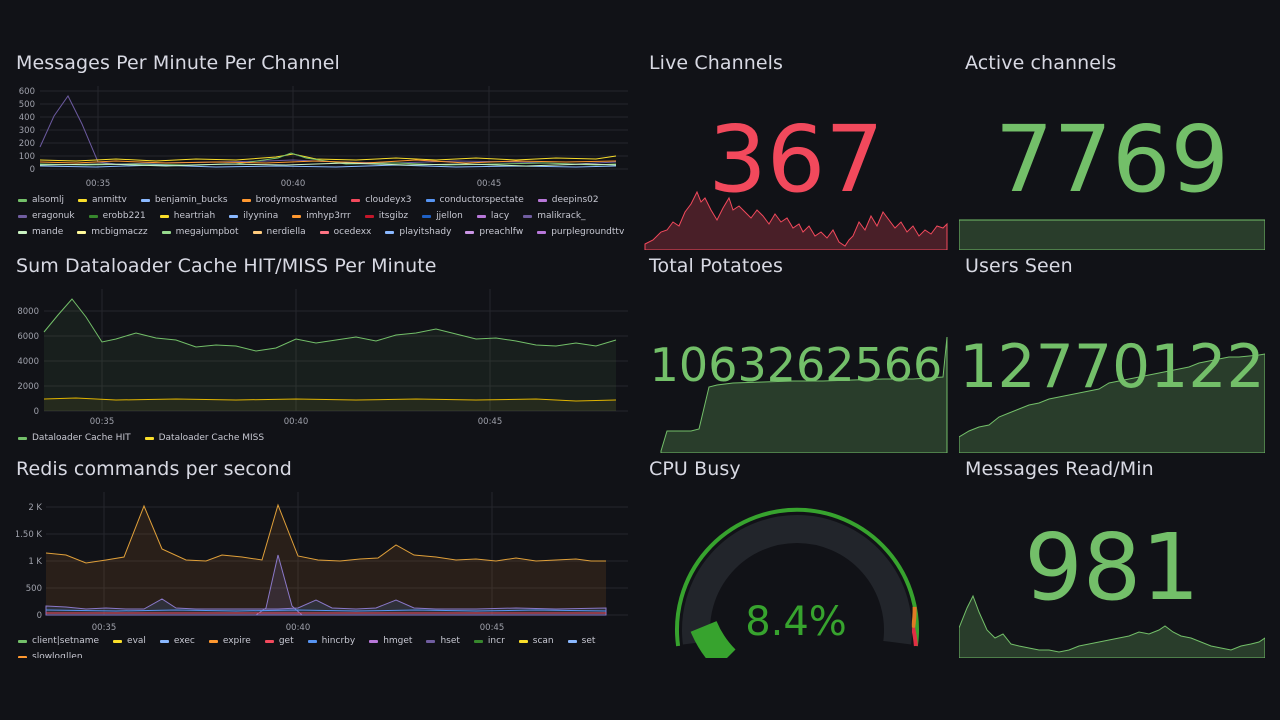 The image size is (1280, 720). I want to click on legend-item: hincrby, so click(331, 641).